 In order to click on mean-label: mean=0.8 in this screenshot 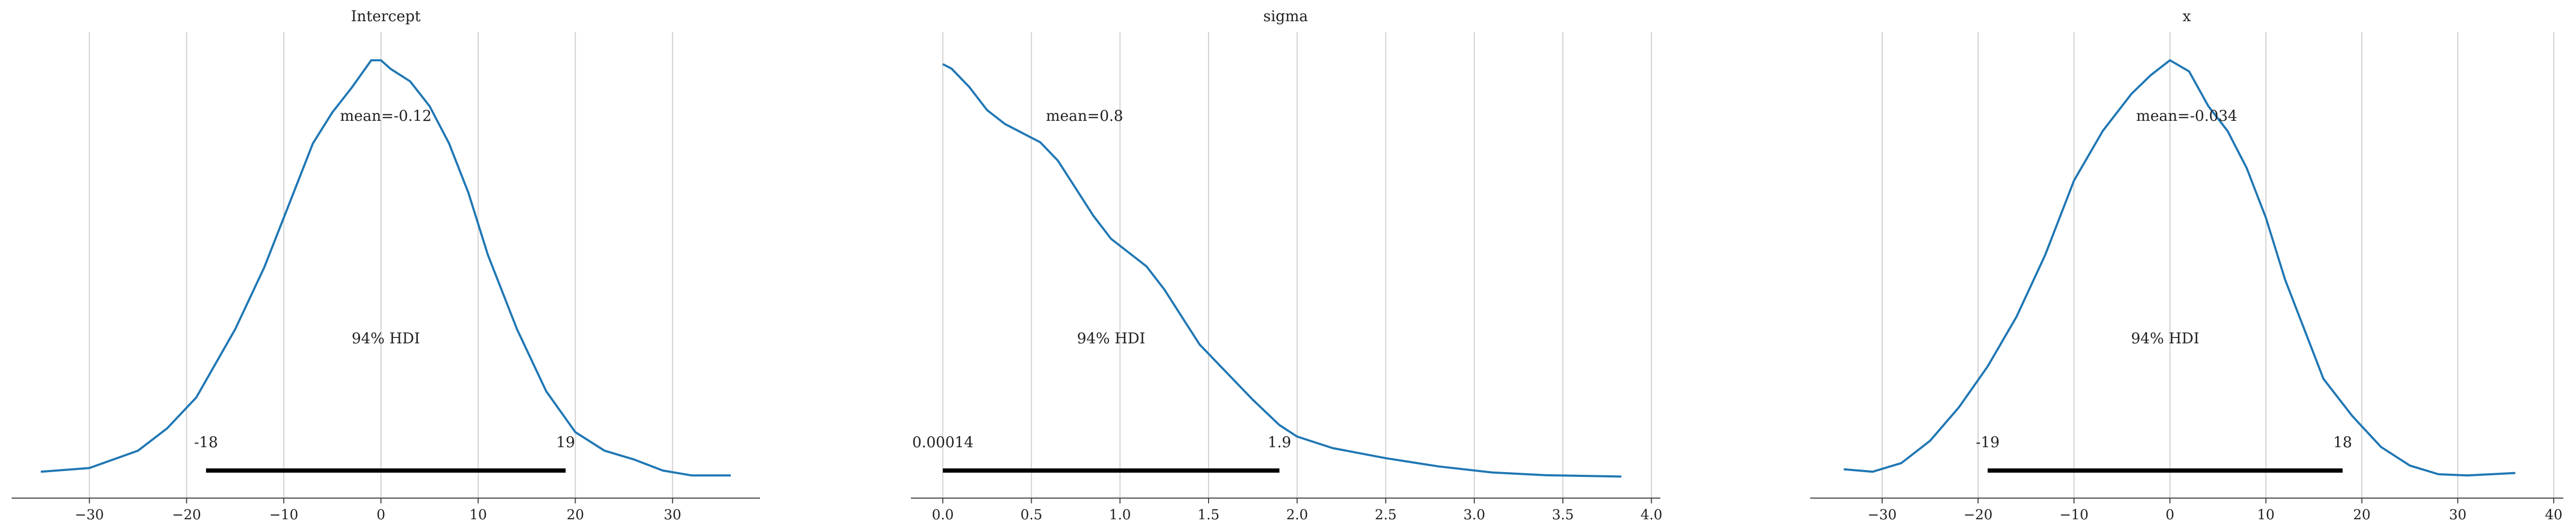, I will do `click(1084, 116)`.